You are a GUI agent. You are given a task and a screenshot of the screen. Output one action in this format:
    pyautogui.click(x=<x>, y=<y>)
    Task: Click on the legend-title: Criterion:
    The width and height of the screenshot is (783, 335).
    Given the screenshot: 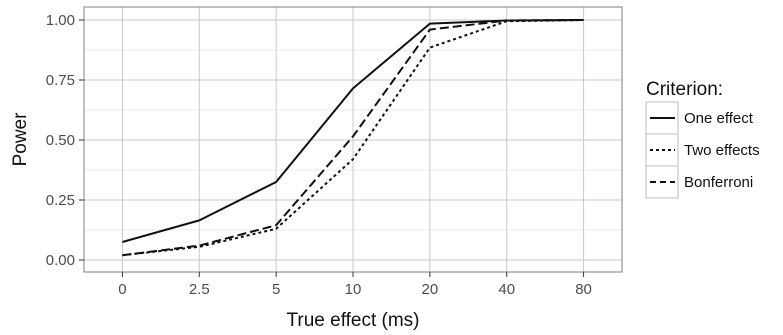 What is the action you would take?
    pyautogui.click(x=684, y=89)
    